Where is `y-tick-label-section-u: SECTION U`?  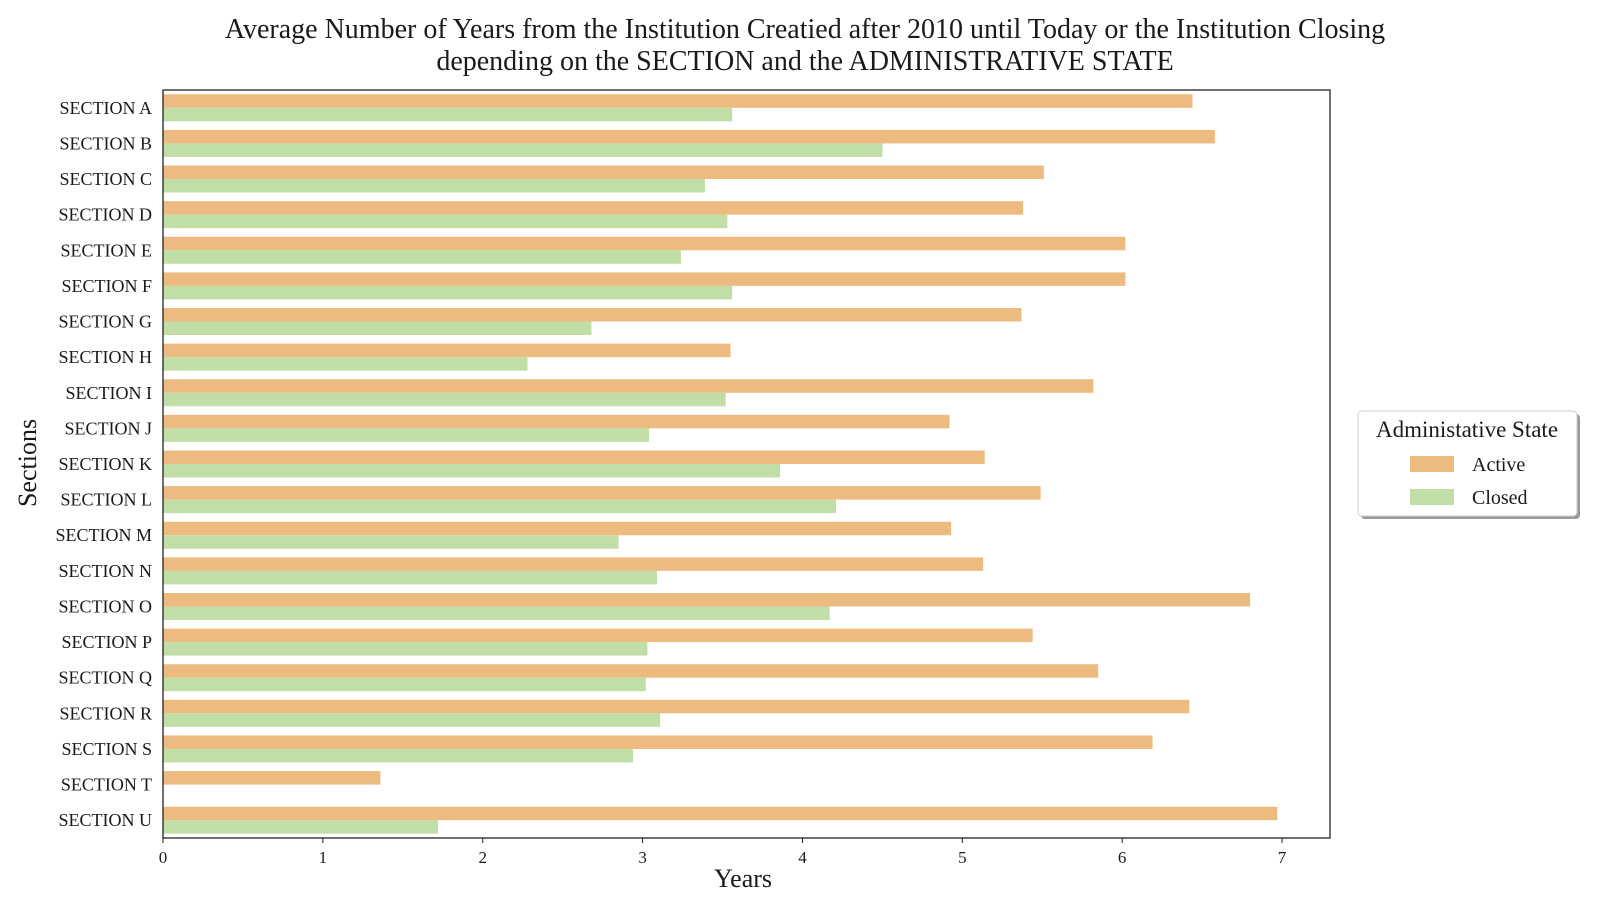
y-tick-label-section-u: SECTION U is located at coordinates (106, 820).